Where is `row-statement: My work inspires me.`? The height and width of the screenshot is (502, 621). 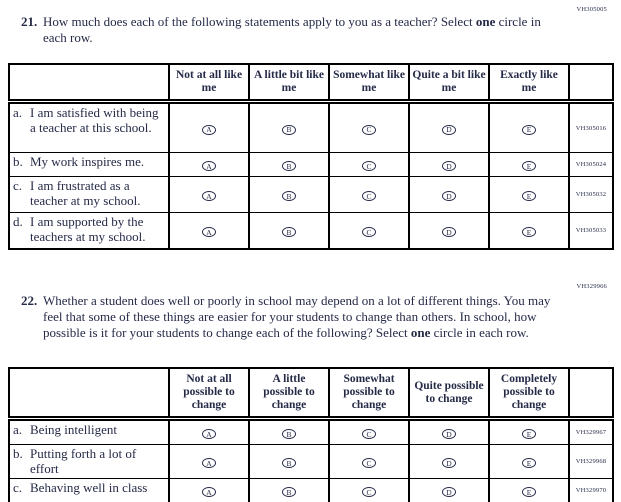
row-statement: My work inspires me. is located at coordinates (87, 161).